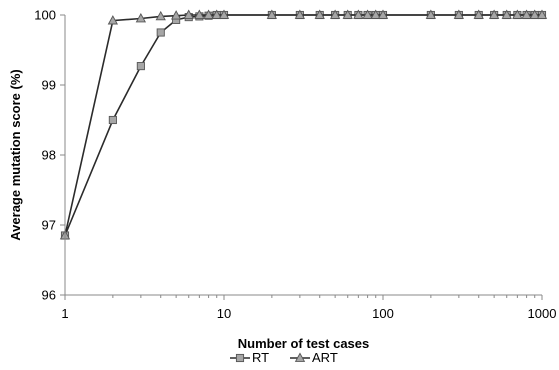  I want to click on legend-marker-art, so click(300, 357).